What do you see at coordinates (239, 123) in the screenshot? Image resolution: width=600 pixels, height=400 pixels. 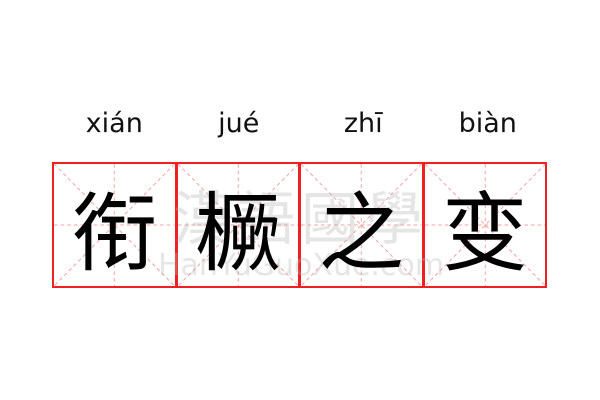 I see `pinyin-2: jué` at bounding box center [239, 123].